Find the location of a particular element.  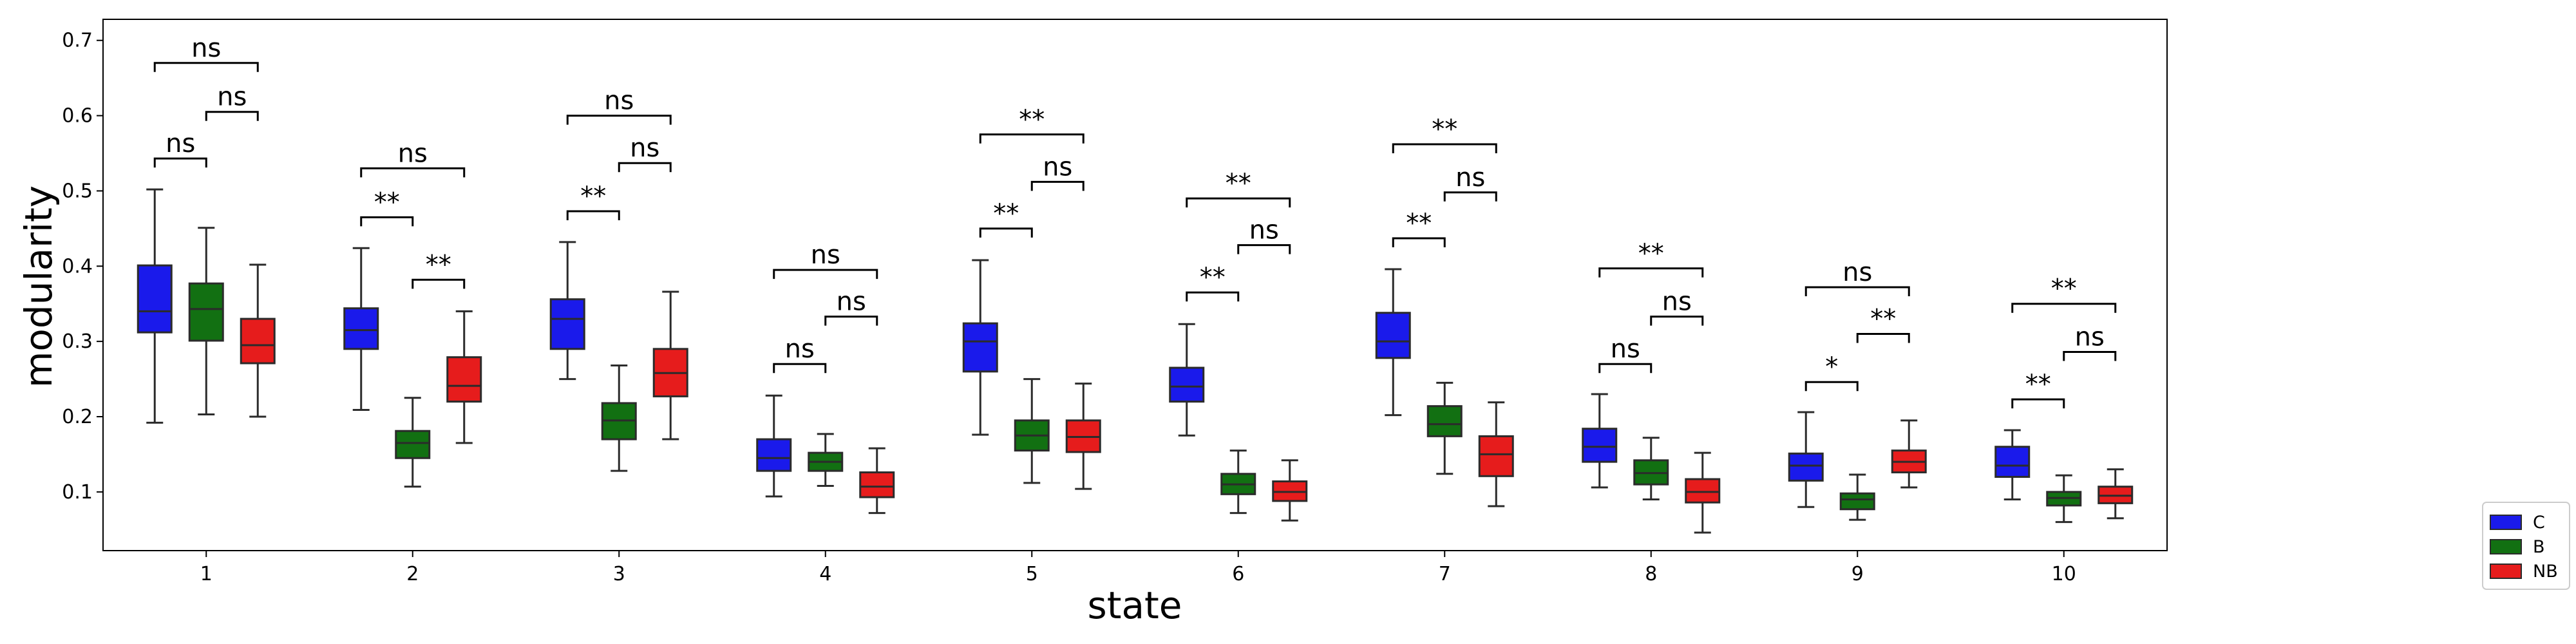

y-tick-label: 0.5 is located at coordinates (77, 191).